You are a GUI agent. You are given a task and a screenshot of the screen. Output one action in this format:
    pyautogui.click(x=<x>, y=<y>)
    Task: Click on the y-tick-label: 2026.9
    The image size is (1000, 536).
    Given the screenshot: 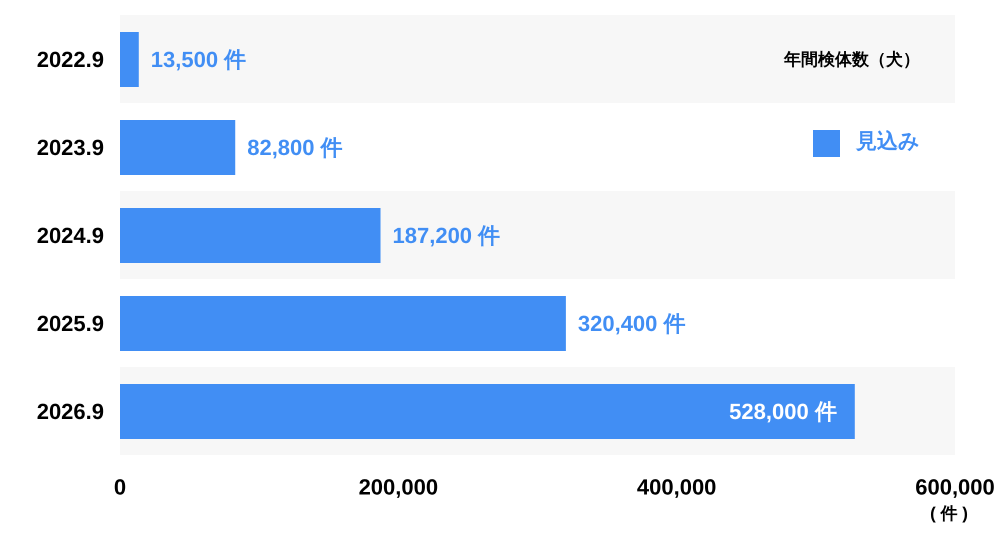 What is the action you would take?
    pyautogui.click(x=70, y=411)
    